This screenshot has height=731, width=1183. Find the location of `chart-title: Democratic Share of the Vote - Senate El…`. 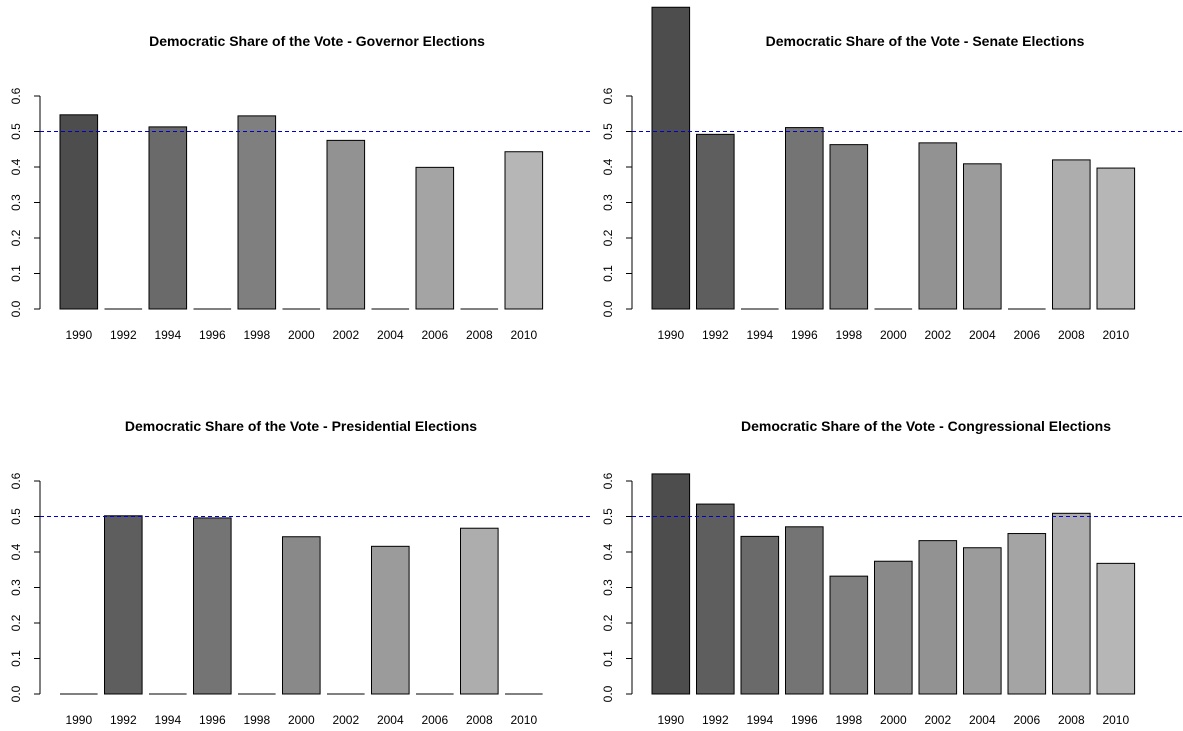

chart-title: Democratic Share of the Vote - Senate El… is located at coordinates (925, 41).